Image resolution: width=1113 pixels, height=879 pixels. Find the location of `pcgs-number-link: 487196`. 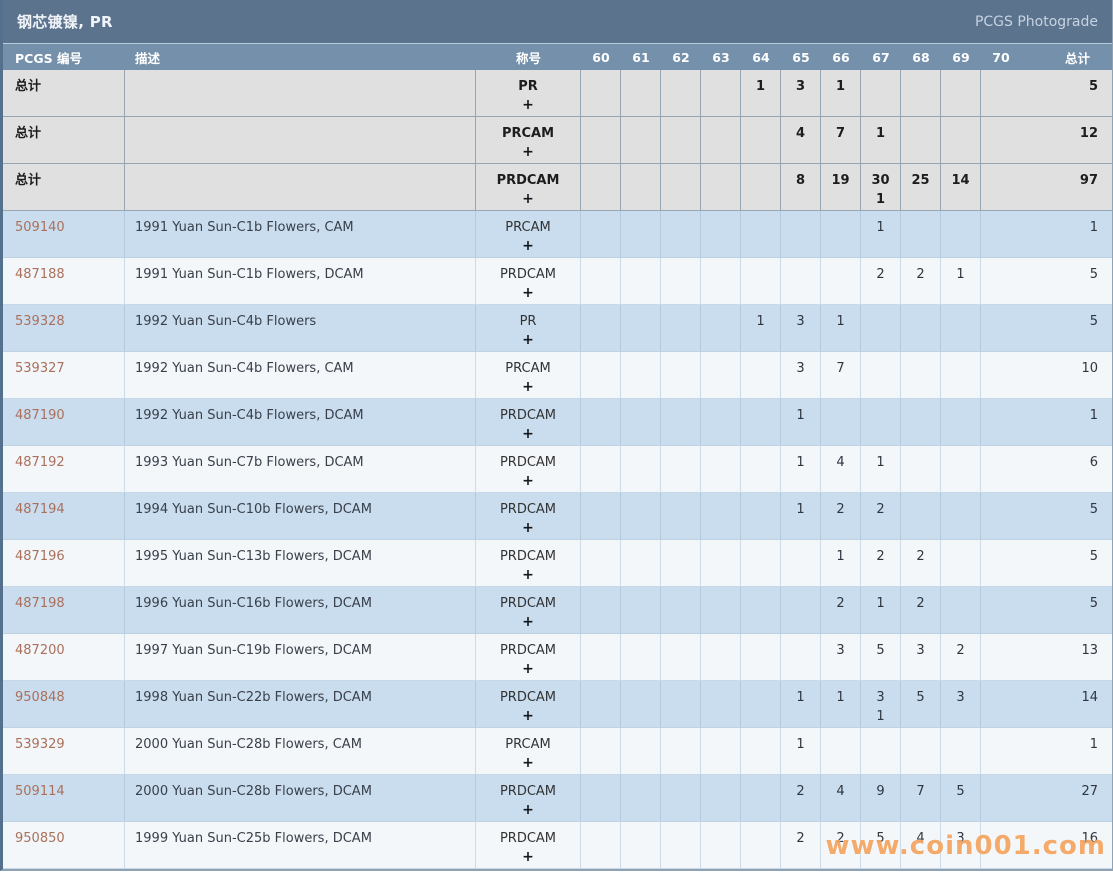

pcgs-number-link: 487196 is located at coordinates (40, 556).